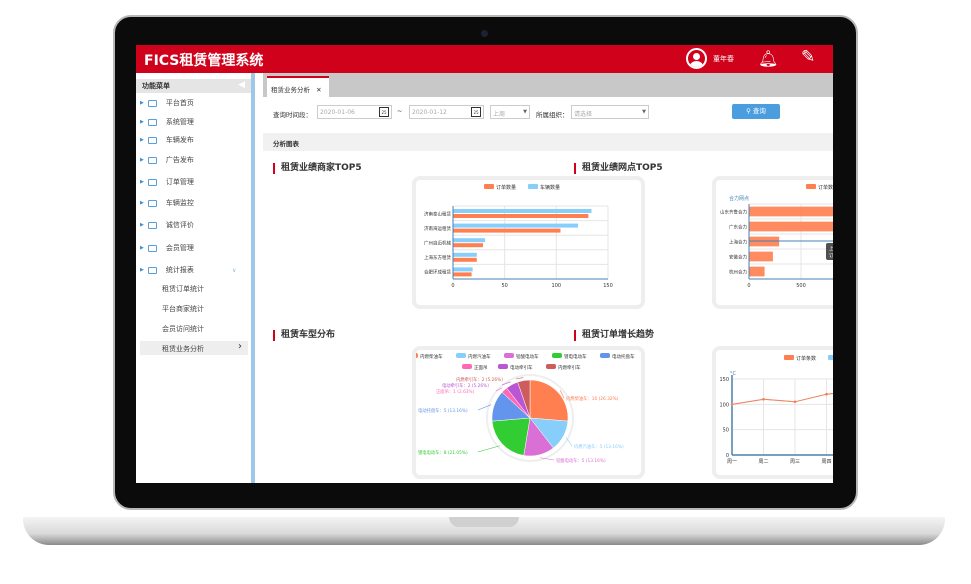 This screenshot has width=971, height=584. I want to click on period-select: 上周 ▼, so click(510, 112).